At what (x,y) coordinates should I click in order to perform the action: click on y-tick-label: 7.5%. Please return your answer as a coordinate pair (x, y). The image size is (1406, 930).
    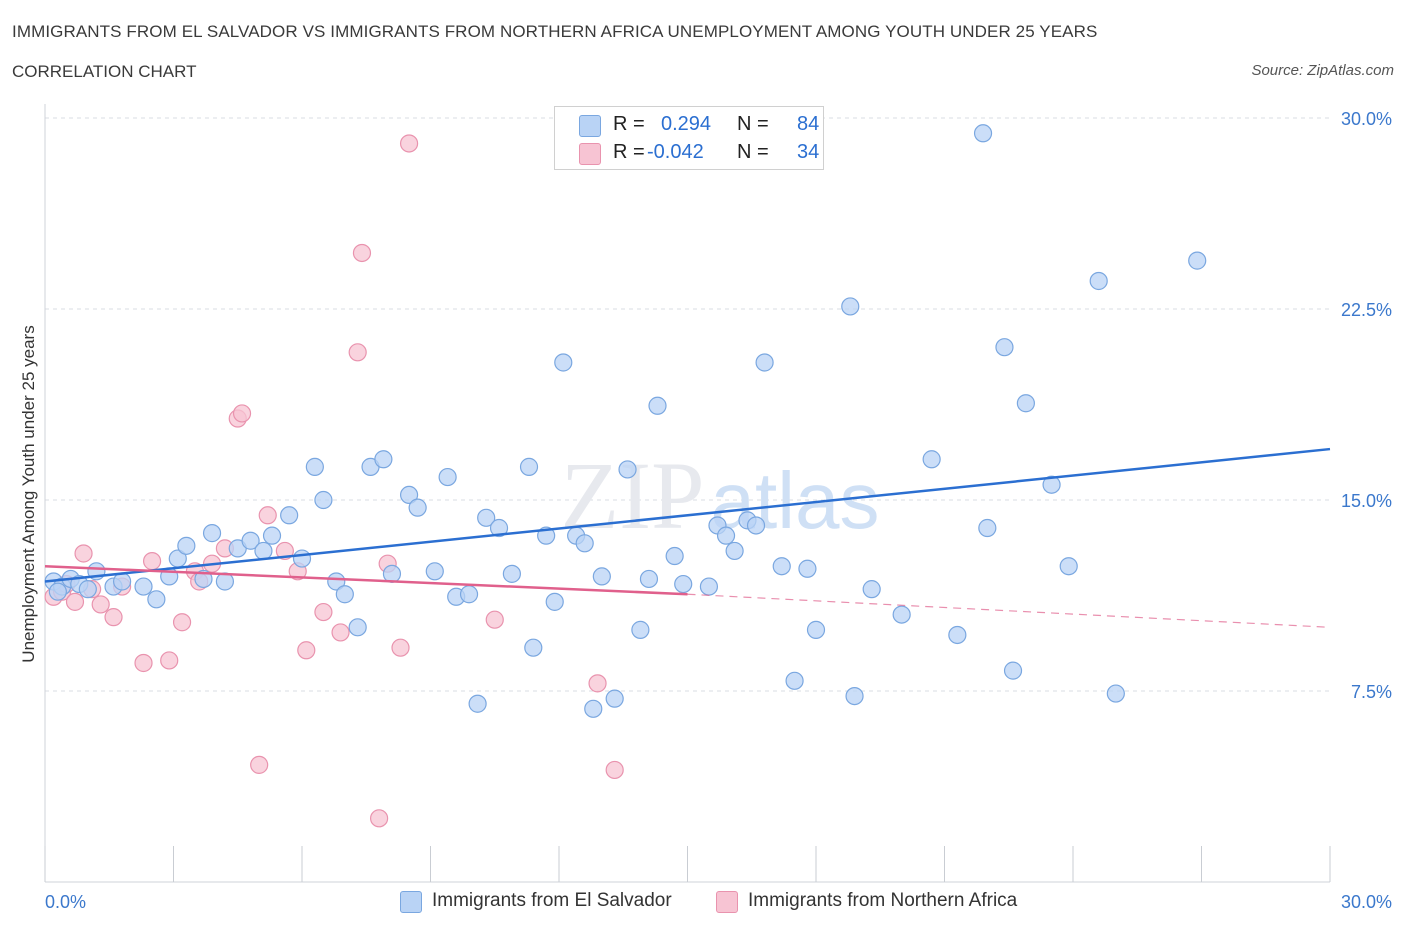
    Looking at the image, I should click on (1371, 692).